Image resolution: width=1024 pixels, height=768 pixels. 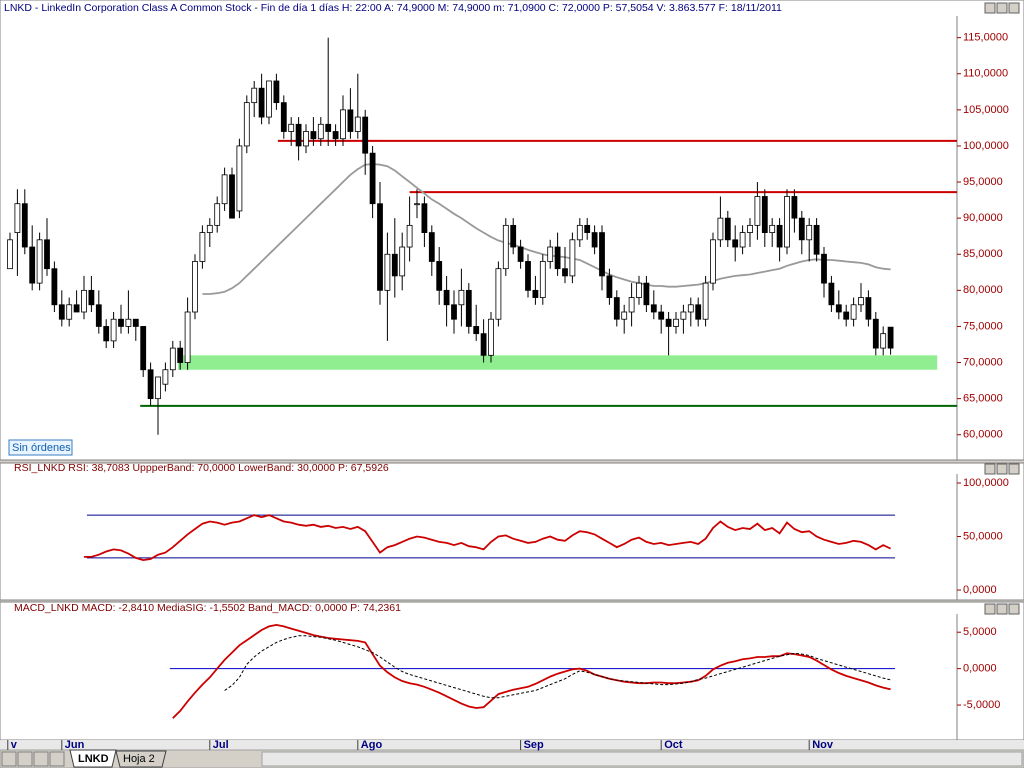 I want to click on tab-nav, so click(x=33, y=759).